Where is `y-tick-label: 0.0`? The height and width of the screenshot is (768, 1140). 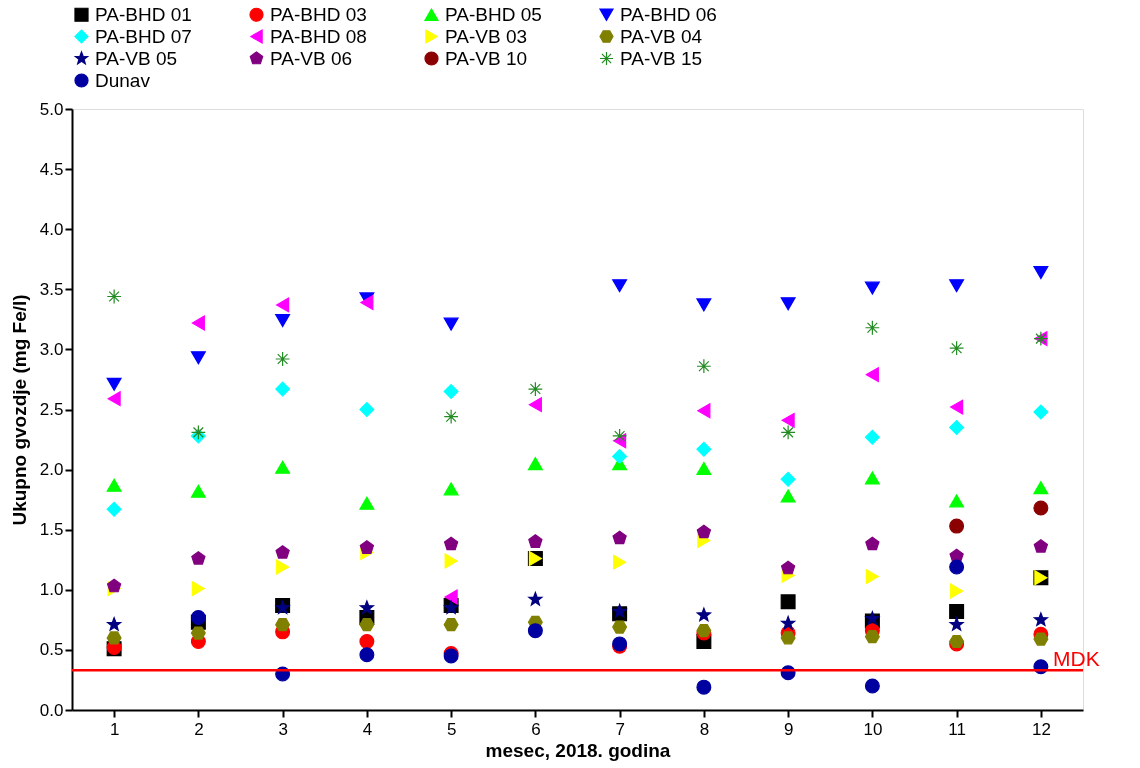 y-tick-label: 0.0 is located at coordinates (51, 710).